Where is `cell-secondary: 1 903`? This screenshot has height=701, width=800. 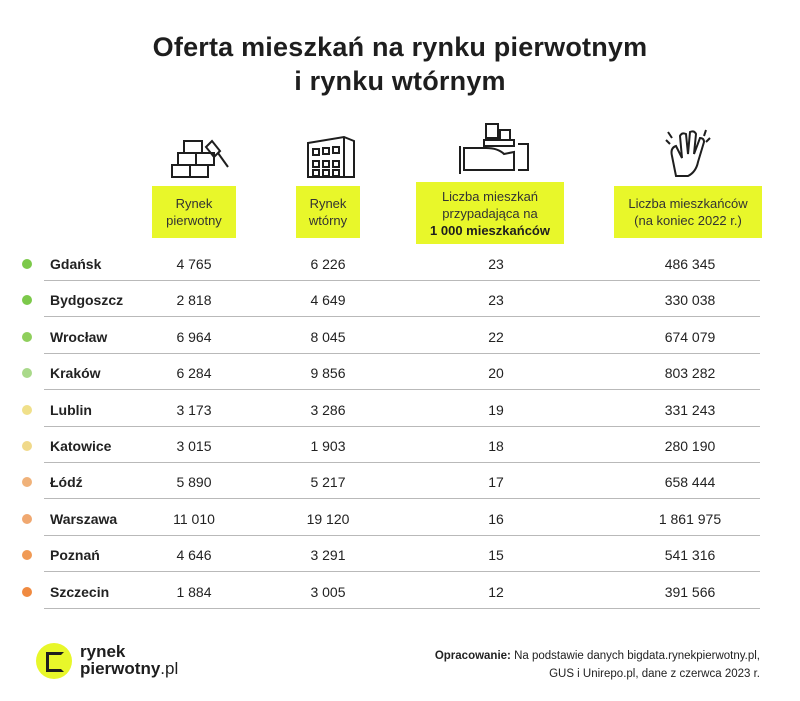 cell-secondary: 1 903 is located at coordinates (328, 446).